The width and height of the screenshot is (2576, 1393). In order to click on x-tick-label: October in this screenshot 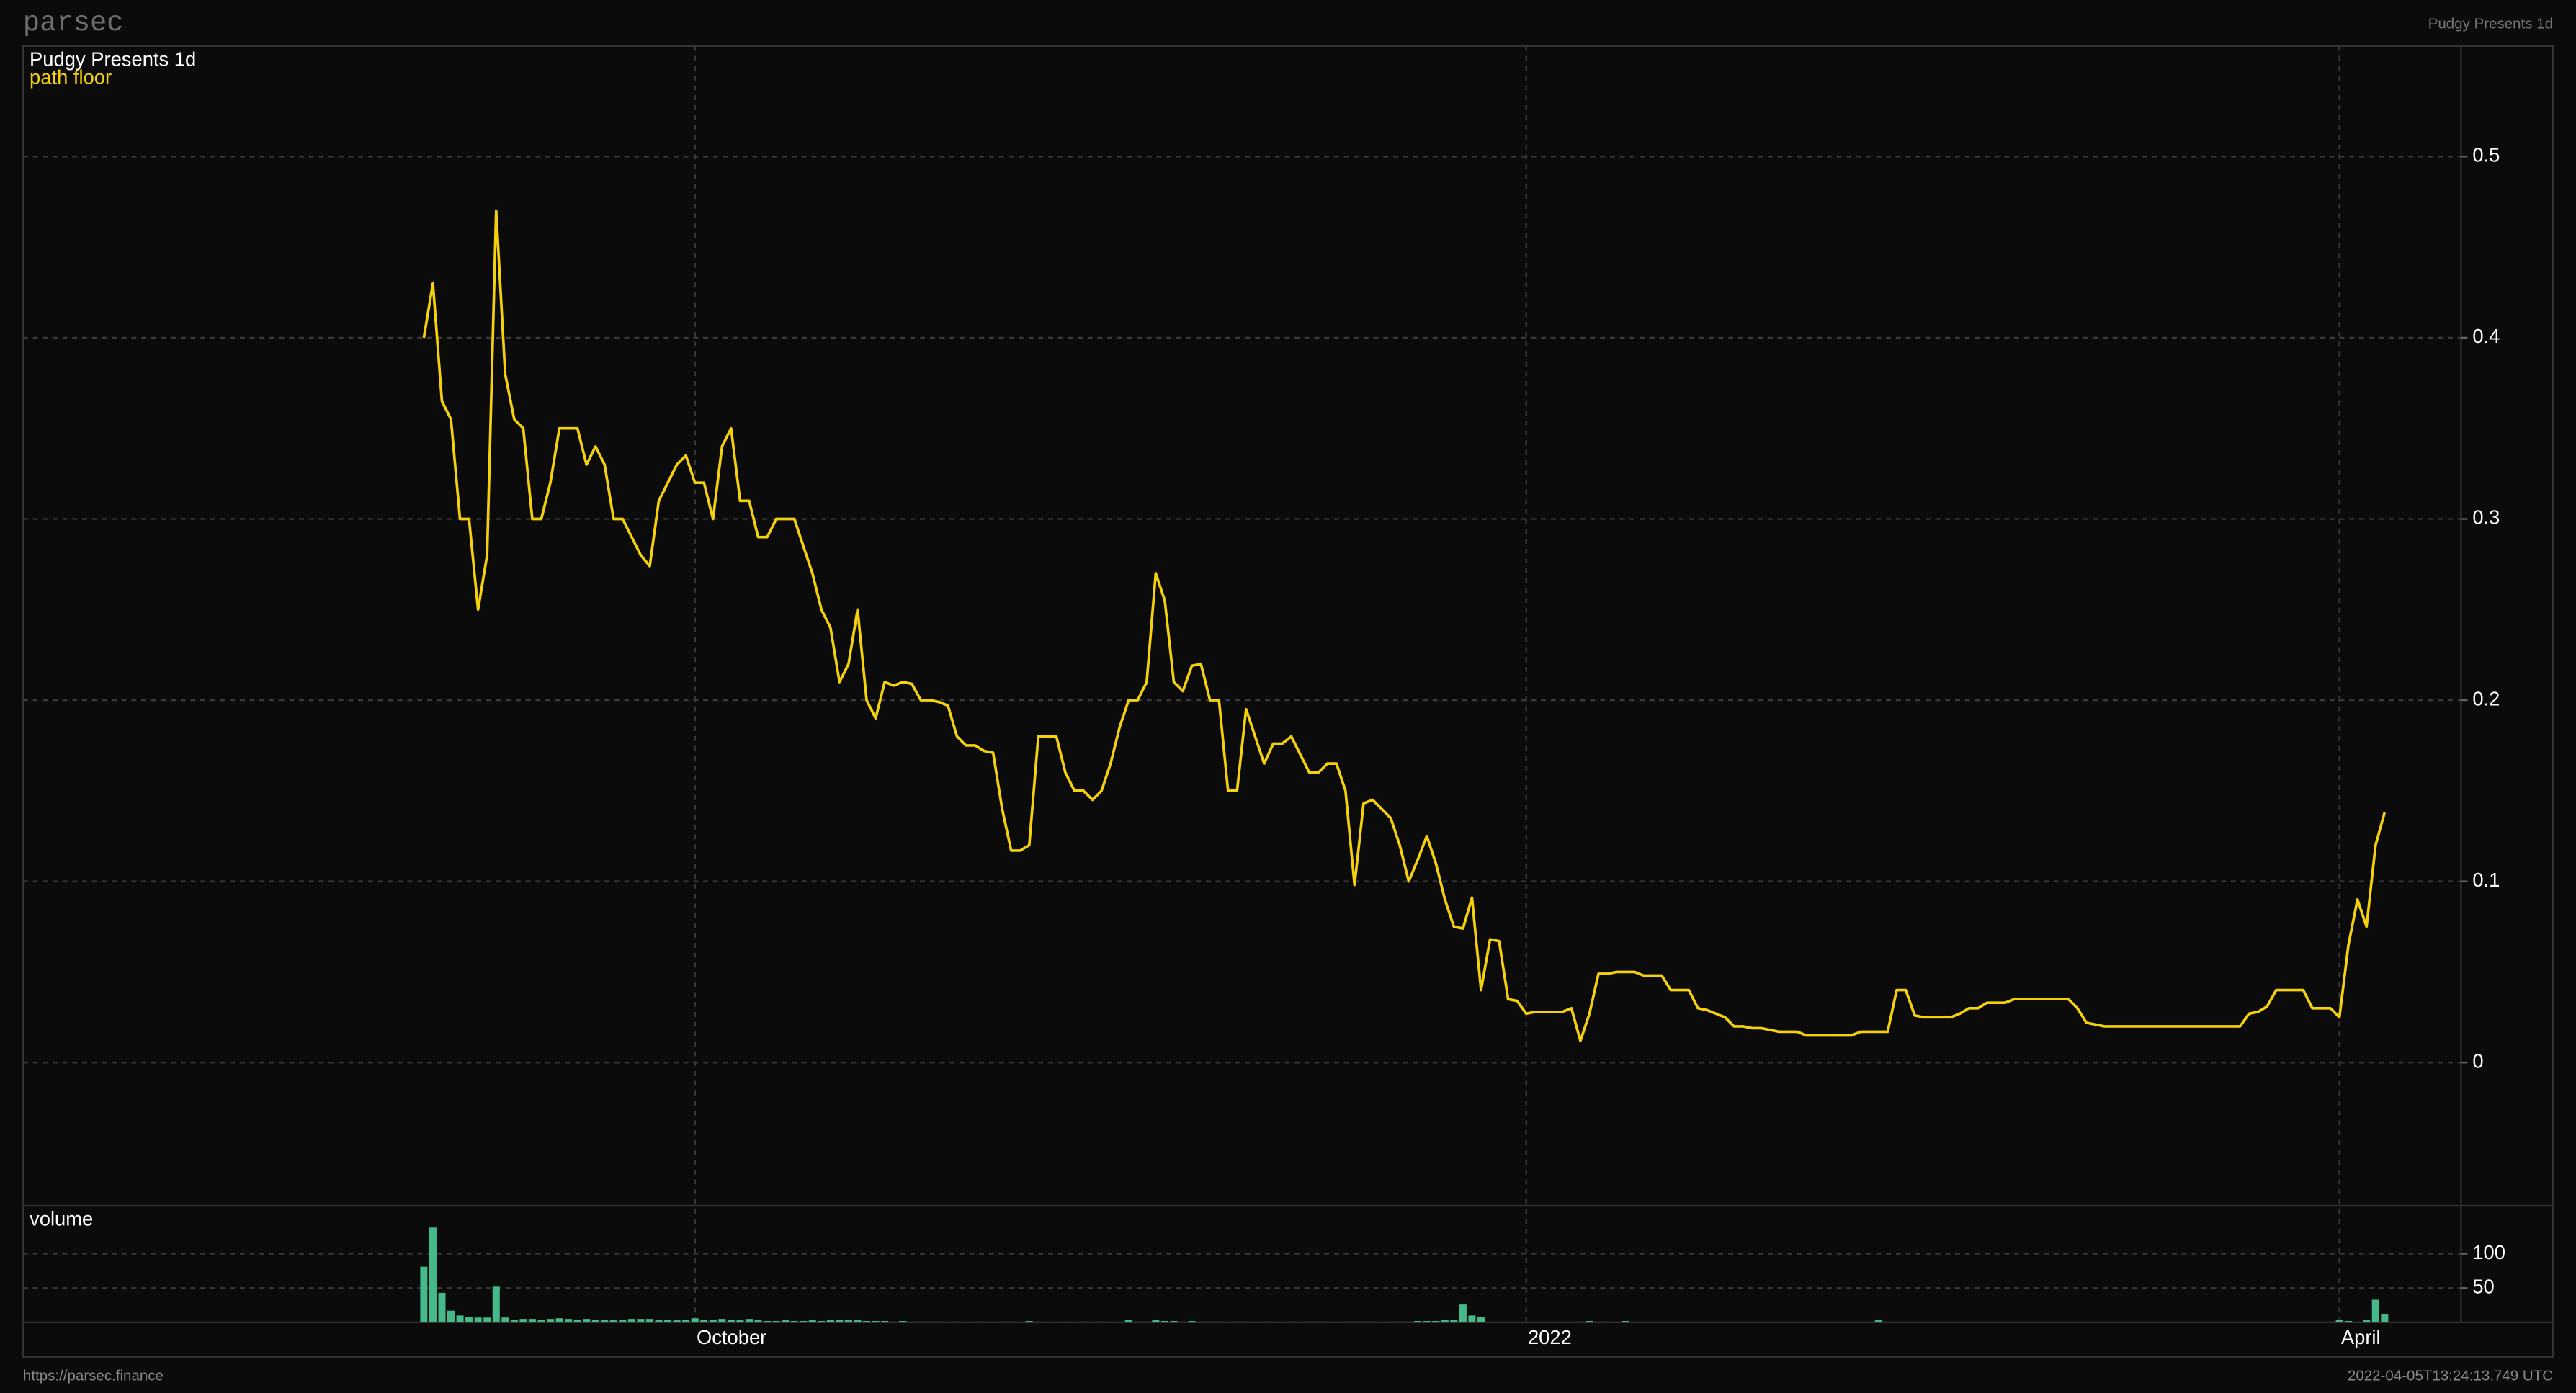, I will do `click(731, 1337)`.